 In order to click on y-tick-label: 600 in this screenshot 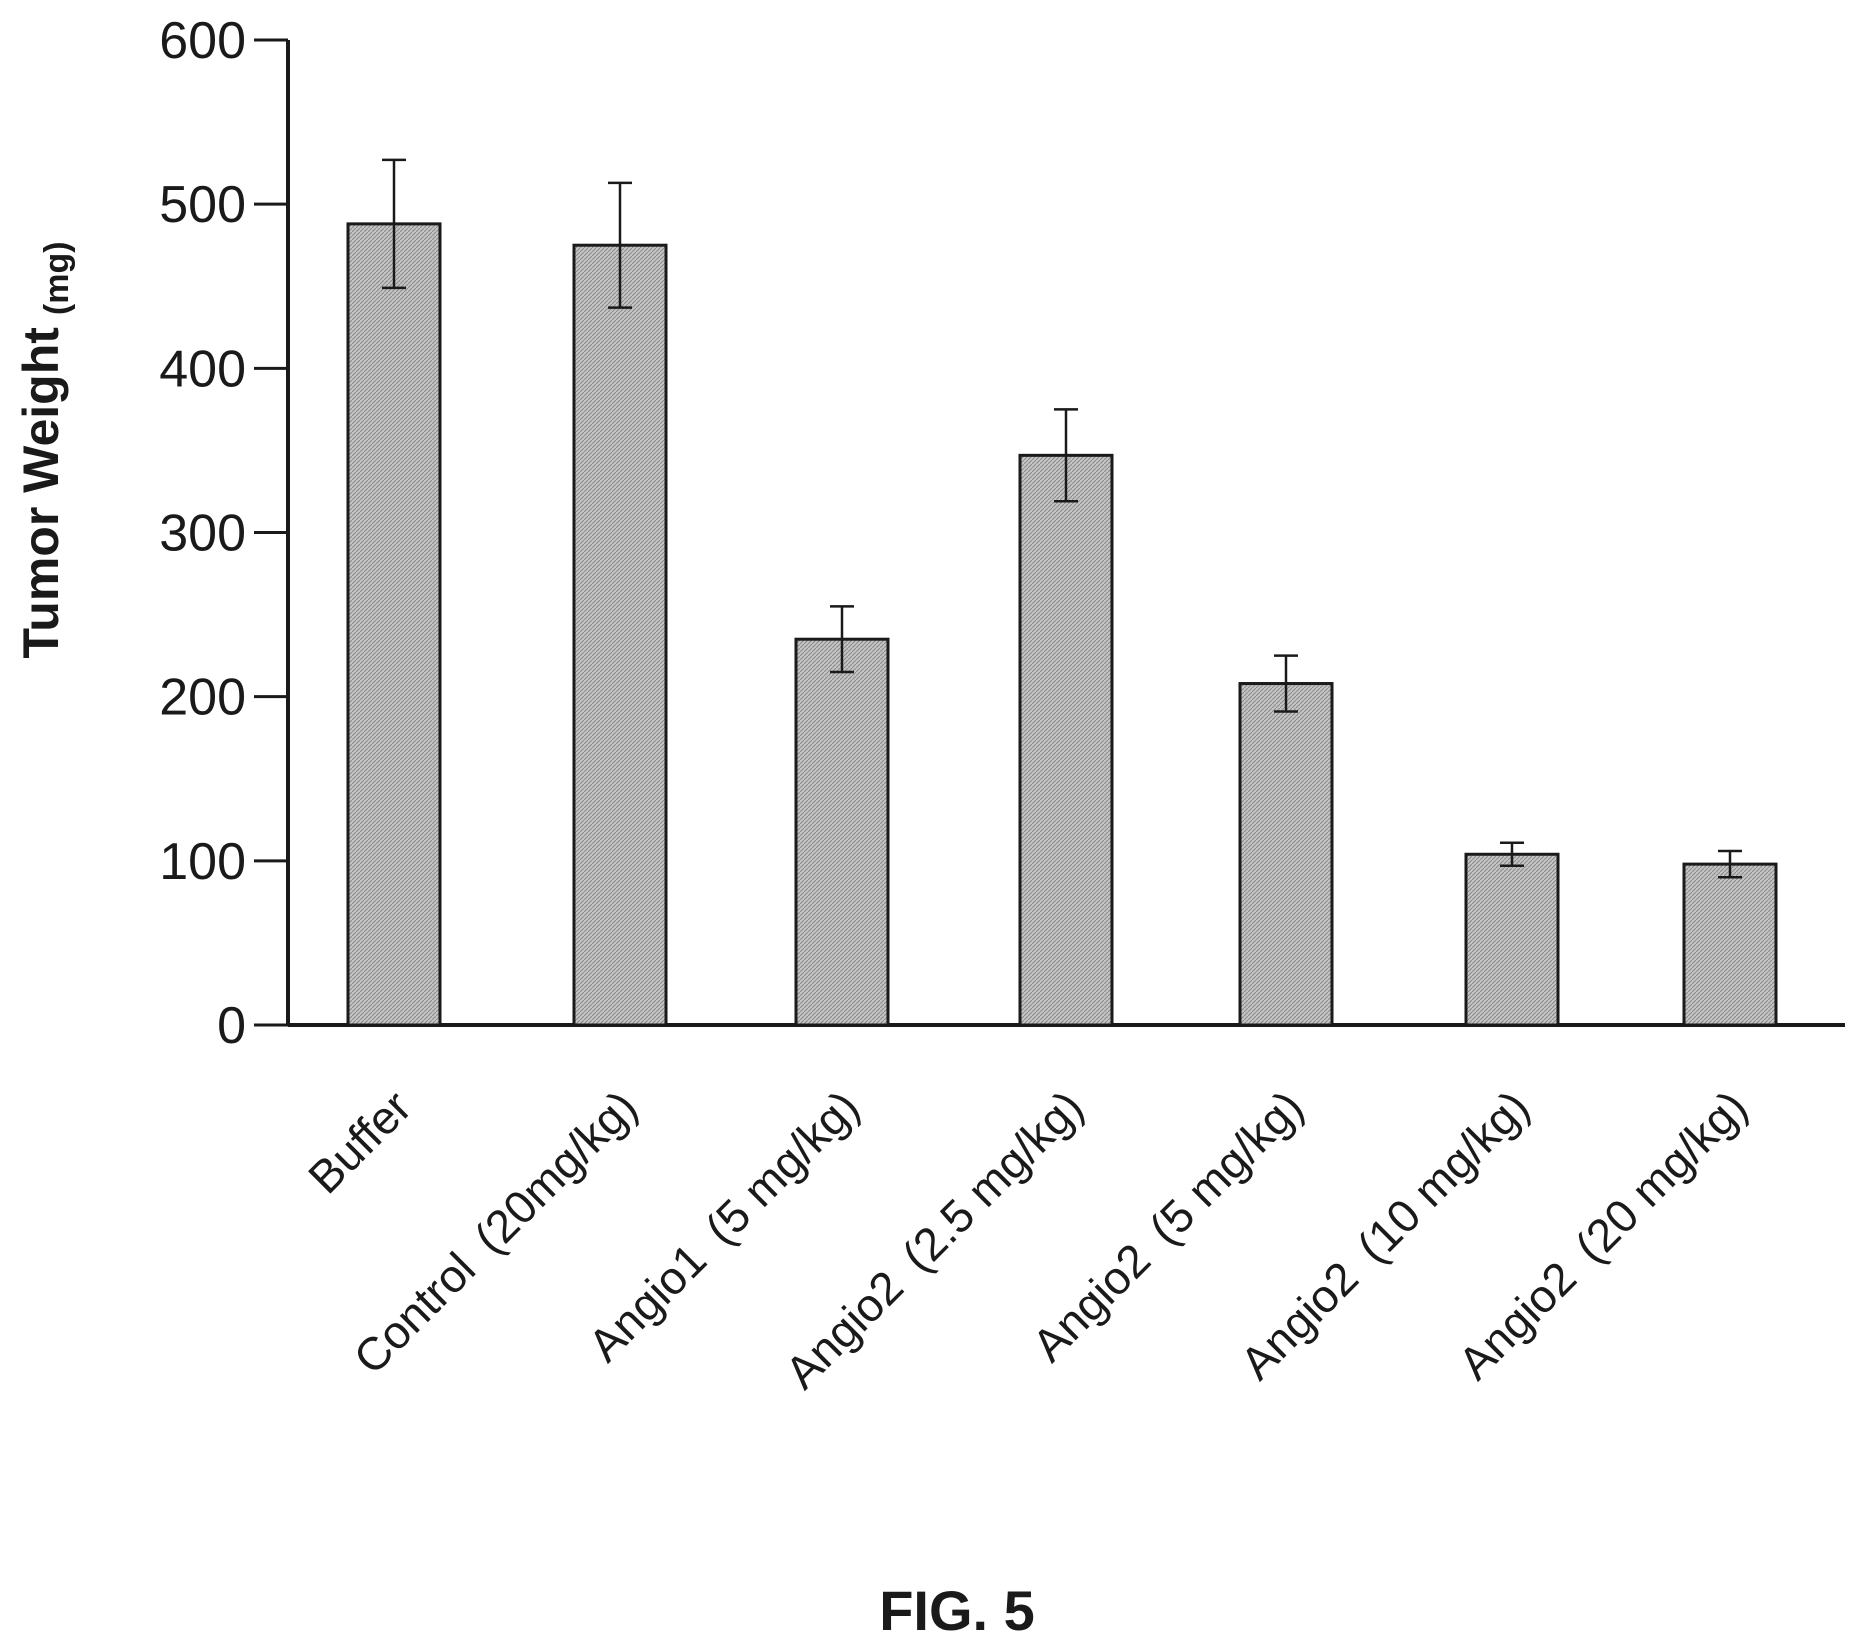, I will do `click(202, 41)`.